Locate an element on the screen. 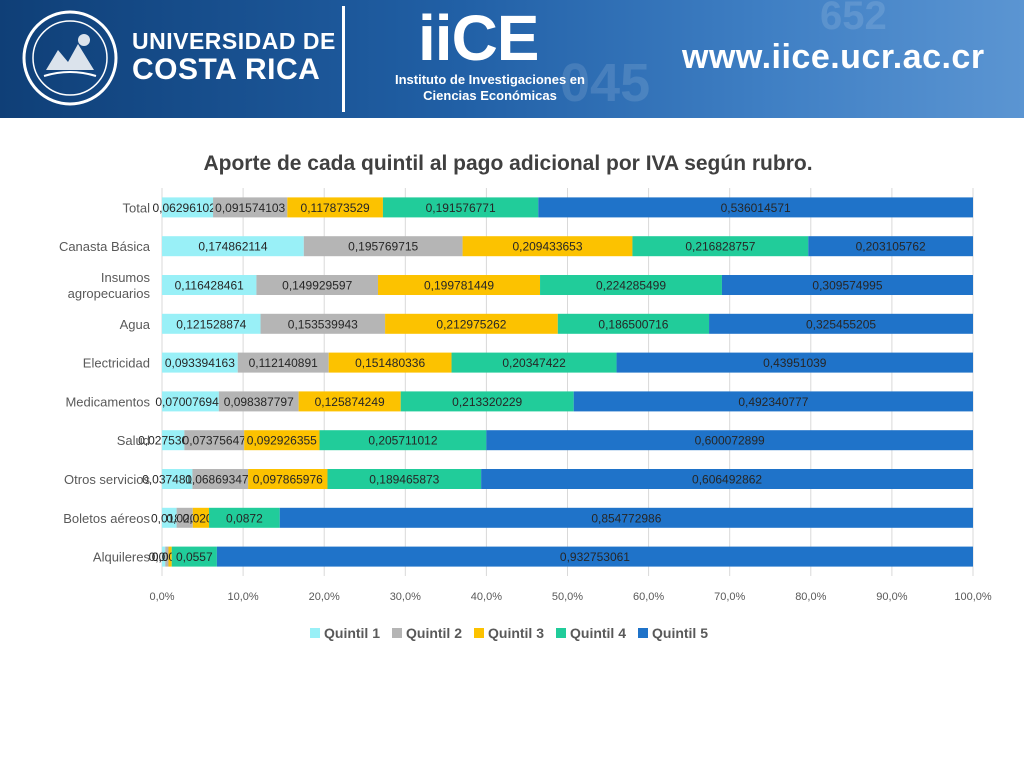 The image size is (1024, 768). data-label: 0,07375647 is located at coordinates (215, 441).